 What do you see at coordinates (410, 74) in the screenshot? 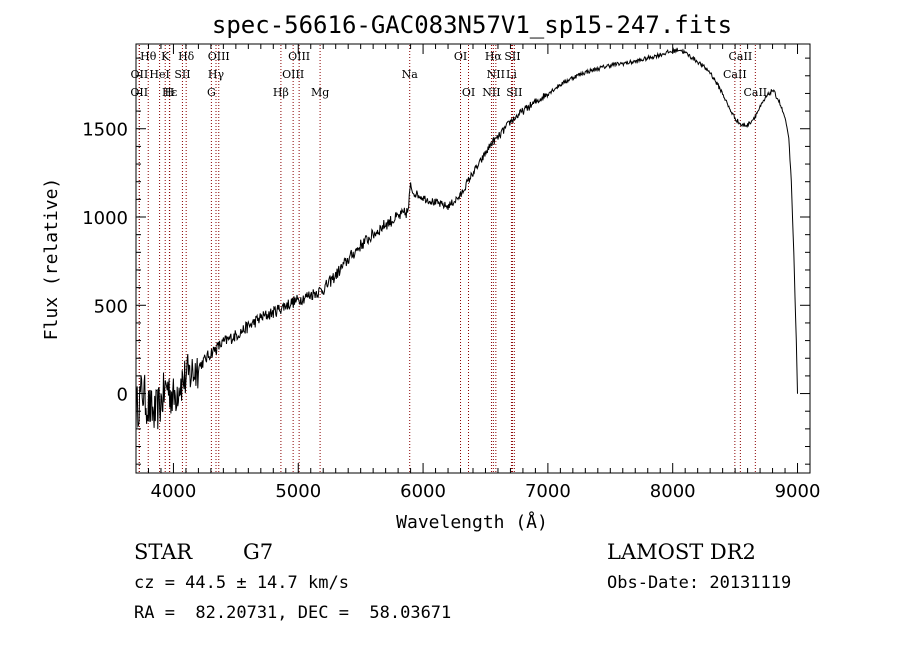
I see `line-marker-label: Na` at bounding box center [410, 74].